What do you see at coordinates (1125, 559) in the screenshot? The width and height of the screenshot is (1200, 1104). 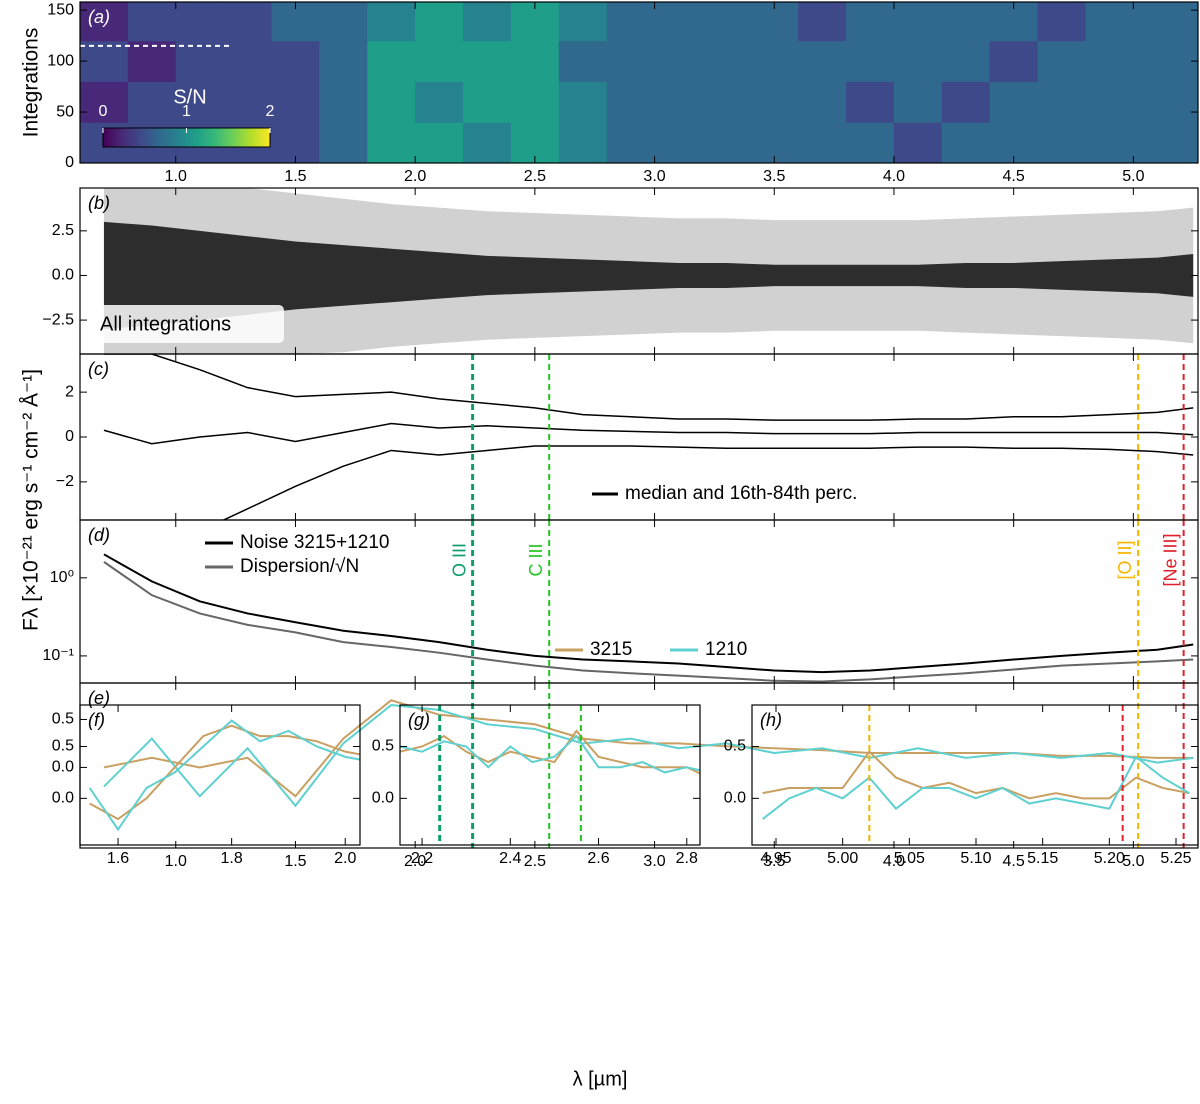 I see `emission-label: [O II]` at bounding box center [1125, 559].